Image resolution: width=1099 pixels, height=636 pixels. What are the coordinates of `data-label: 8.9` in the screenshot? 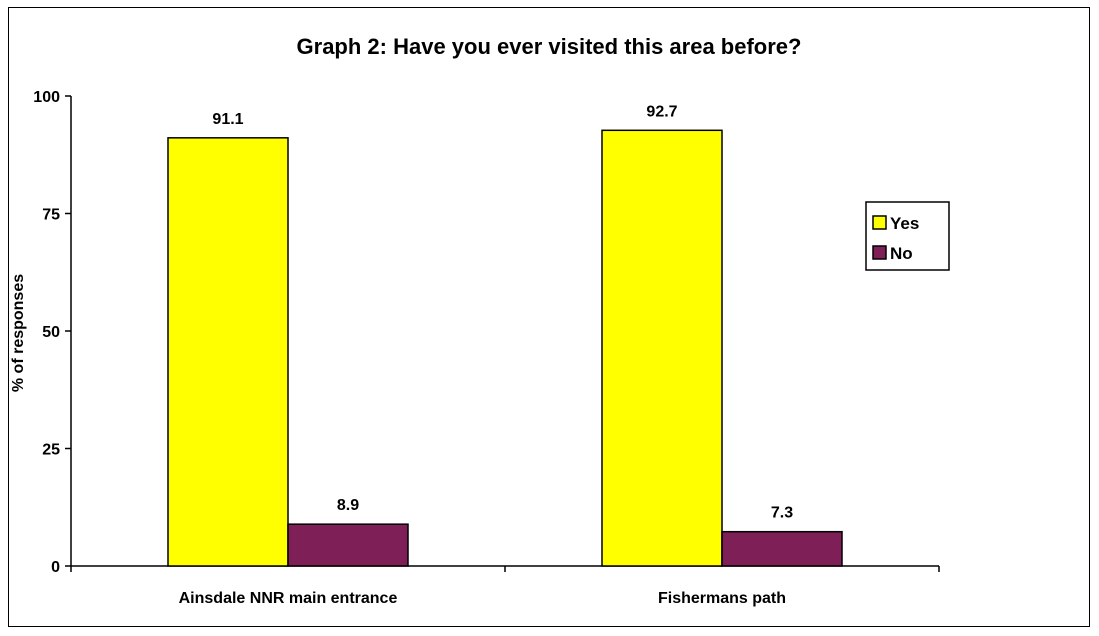 It's located at (348, 505).